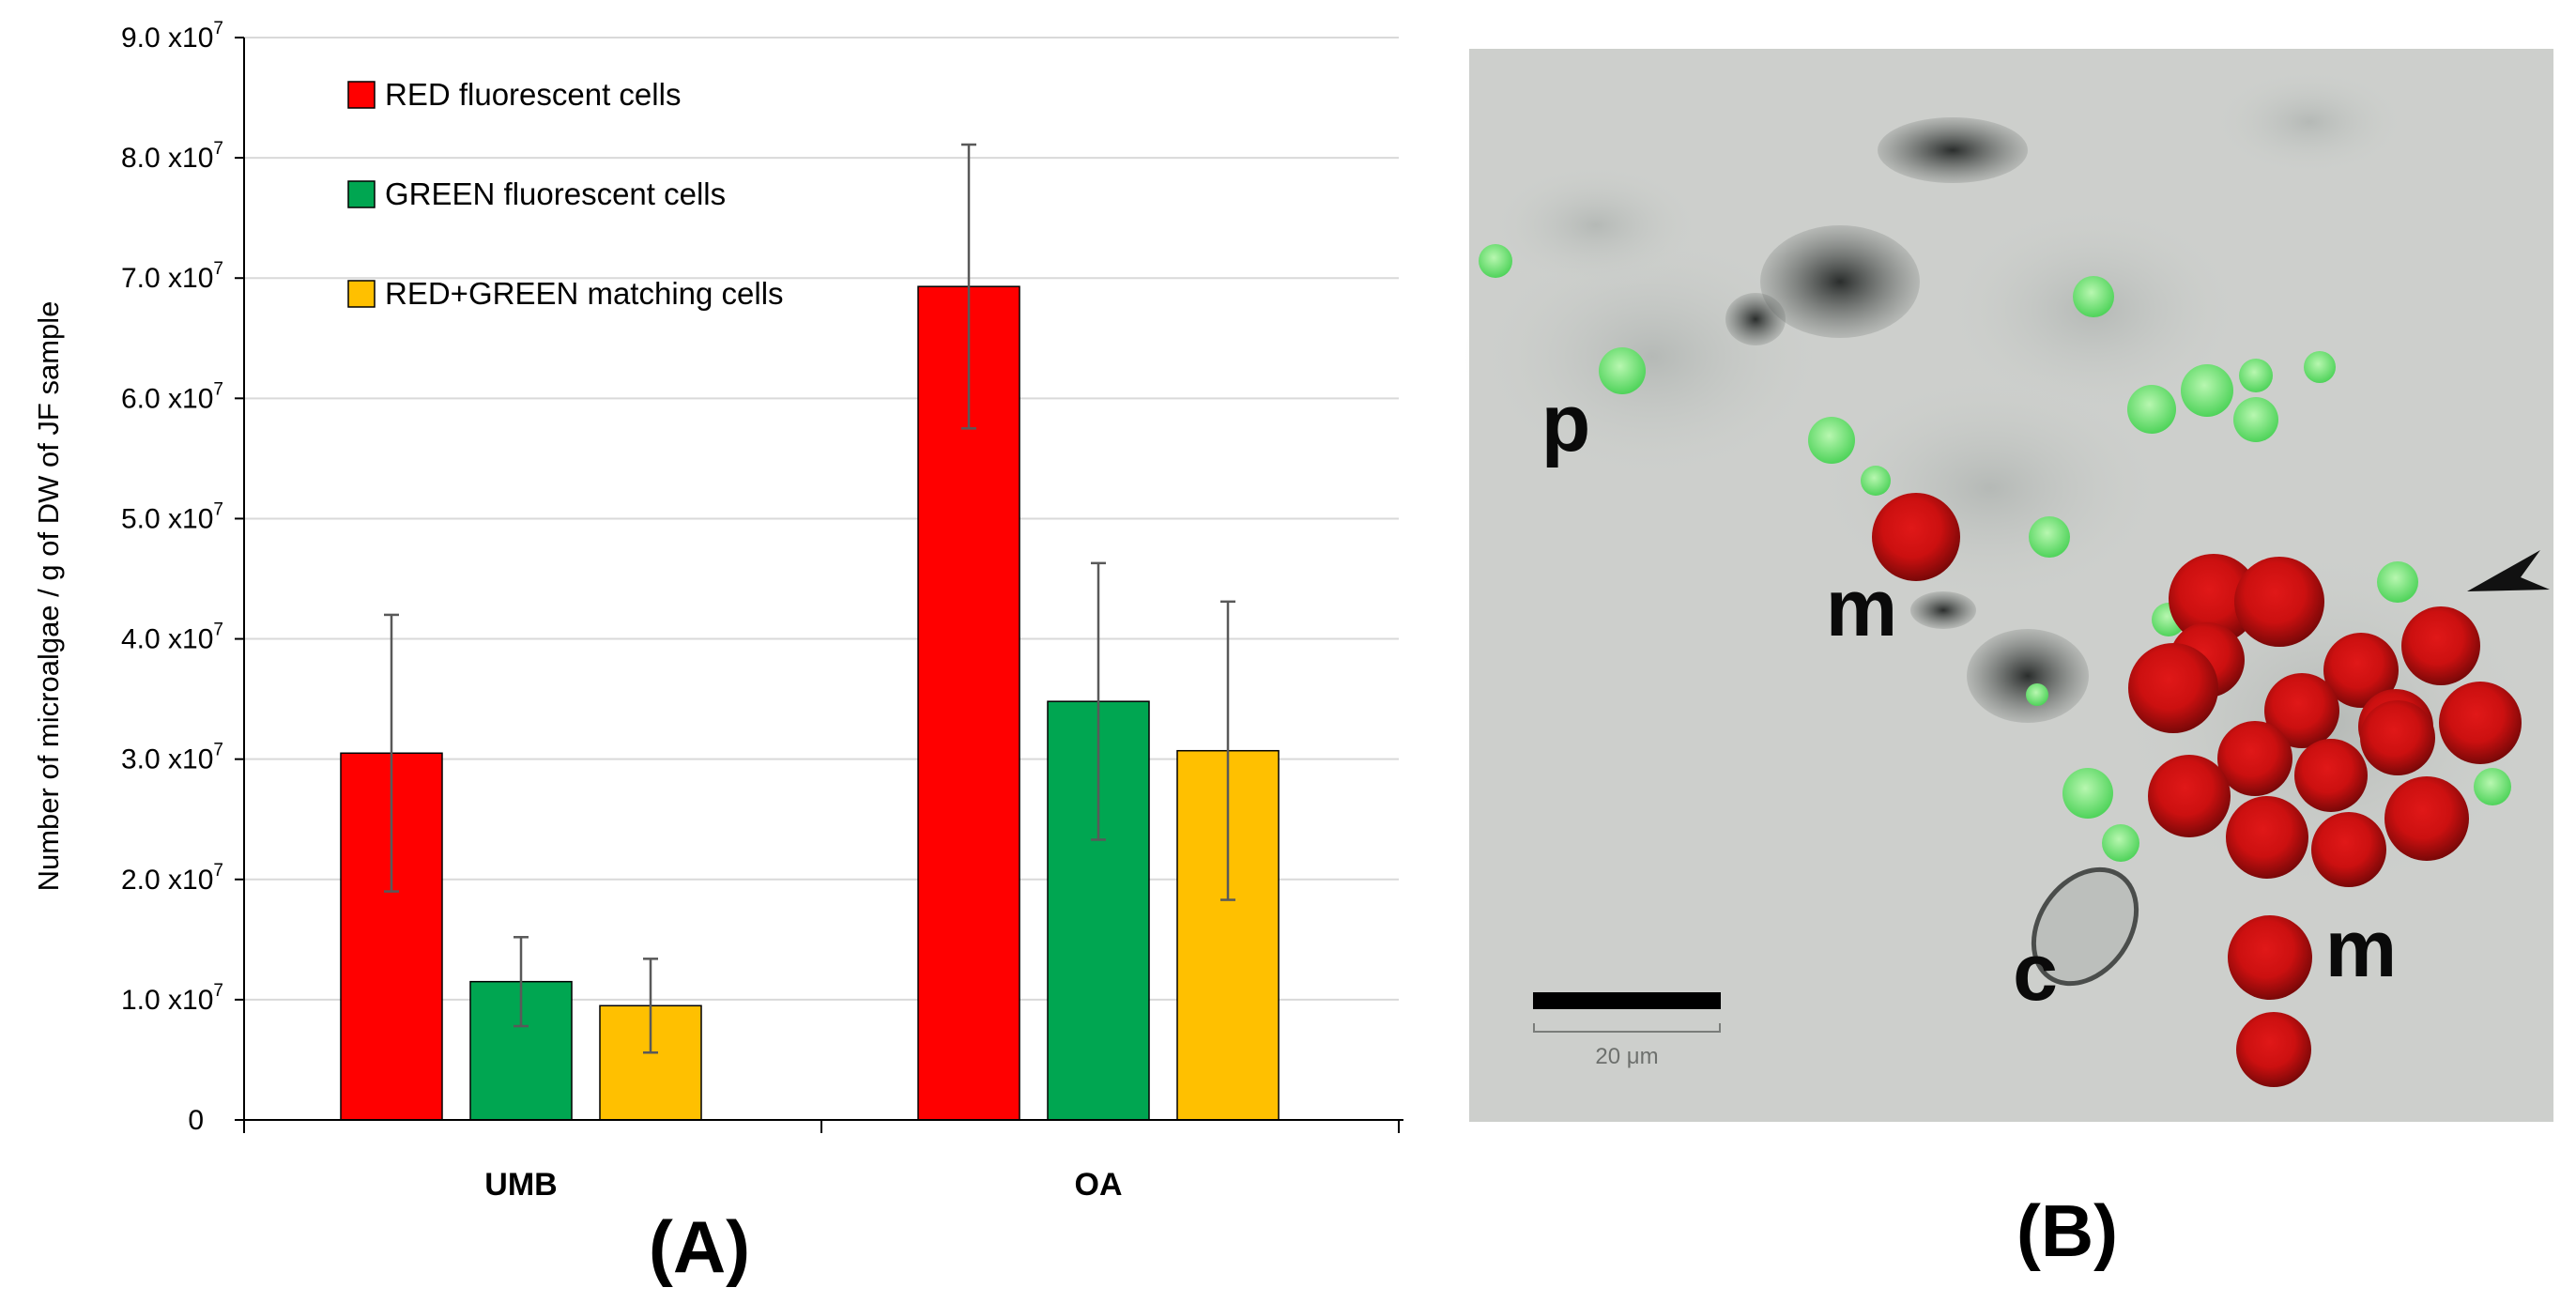 The image size is (2576, 1303). I want to click on y-tick-mantissa: 6.0 x10, so click(167, 398).